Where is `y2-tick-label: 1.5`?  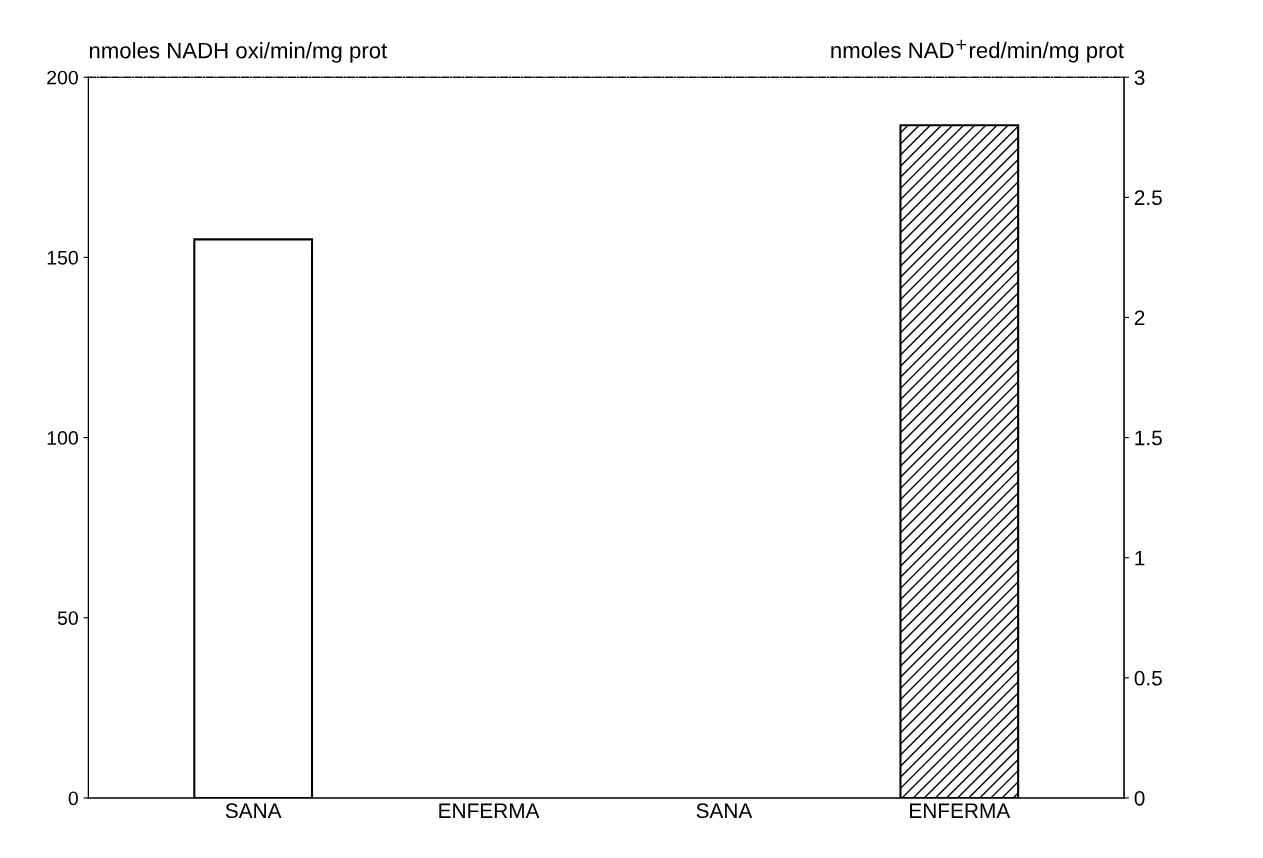 y2-tick-label: 1.5 is located at coordinates (1148, 438).